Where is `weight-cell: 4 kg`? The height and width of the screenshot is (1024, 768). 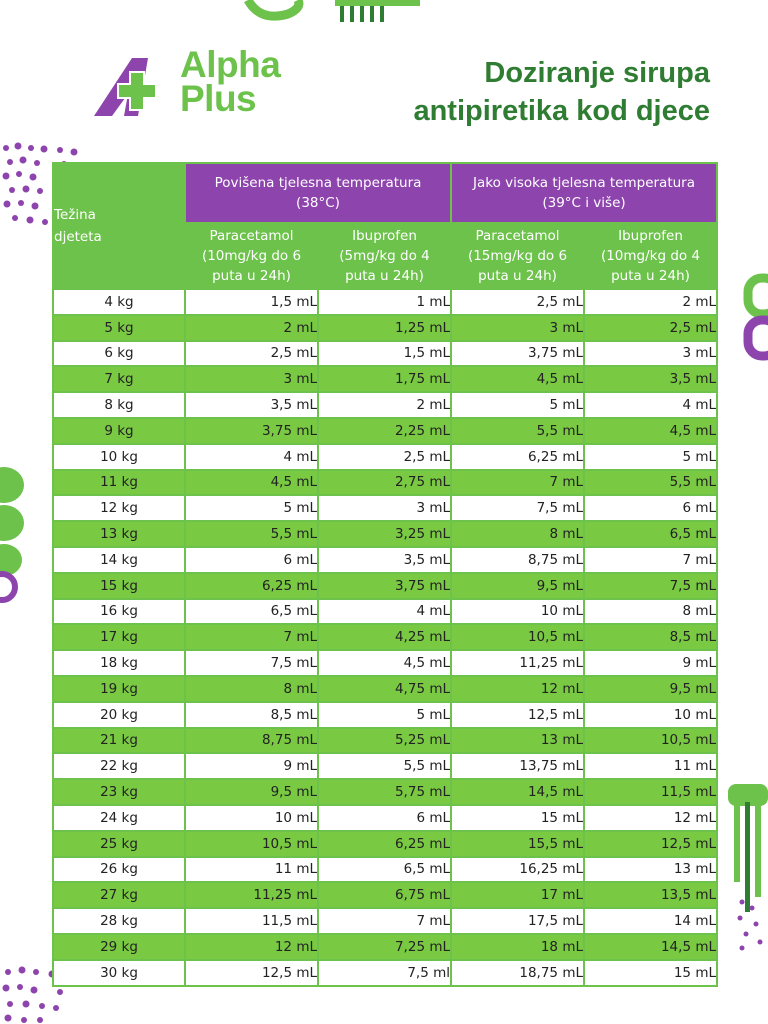
weight-cell: 4 kg is located at coordinates (119, 302).